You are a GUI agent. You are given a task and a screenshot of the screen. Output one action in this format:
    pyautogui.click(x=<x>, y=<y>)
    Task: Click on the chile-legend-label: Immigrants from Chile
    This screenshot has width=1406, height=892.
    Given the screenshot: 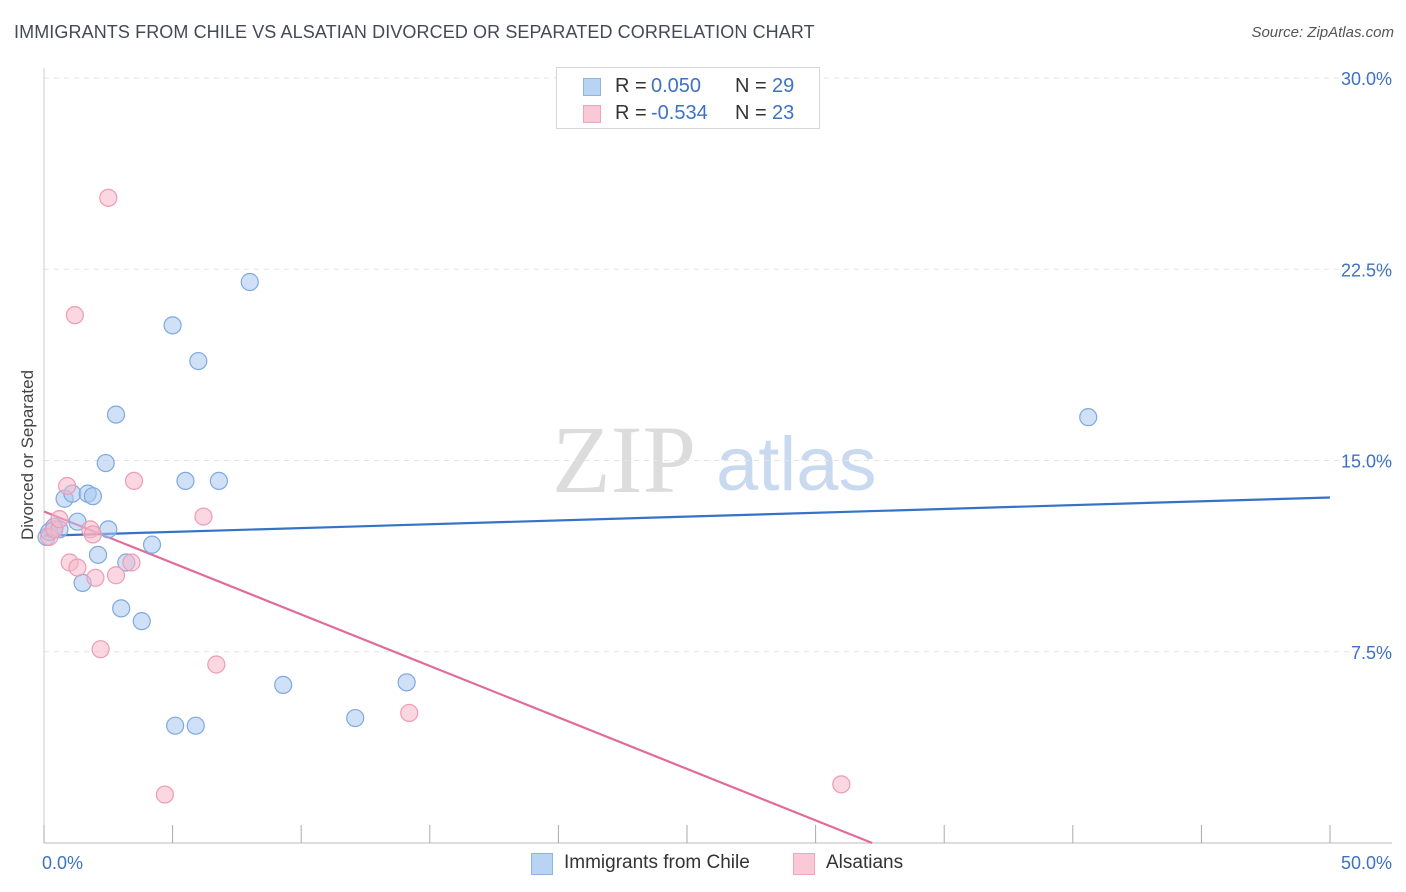 What is the action you would take?
    pyautogui.click(x=657, y=862)
    